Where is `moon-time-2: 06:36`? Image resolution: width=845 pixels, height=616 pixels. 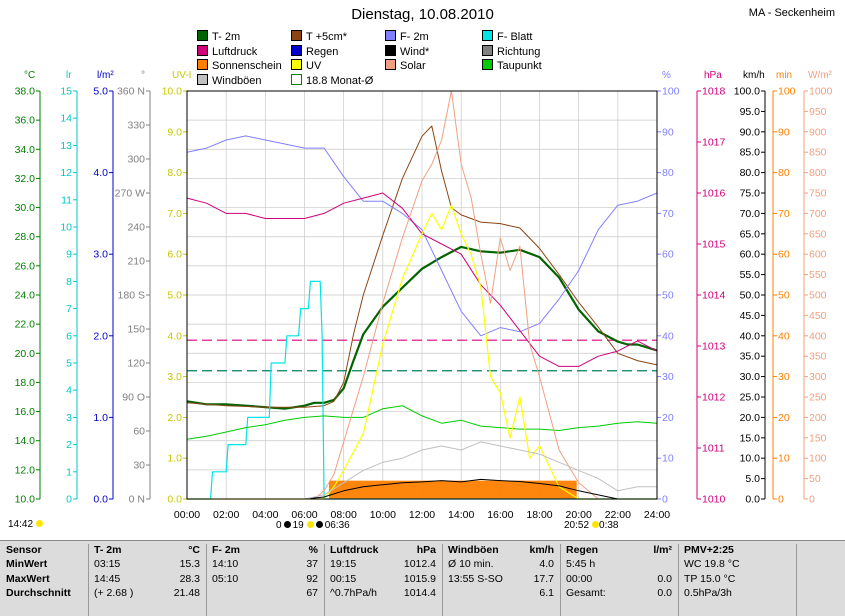 moon-time-2: 06:36 is located at coordinates (337, 525).